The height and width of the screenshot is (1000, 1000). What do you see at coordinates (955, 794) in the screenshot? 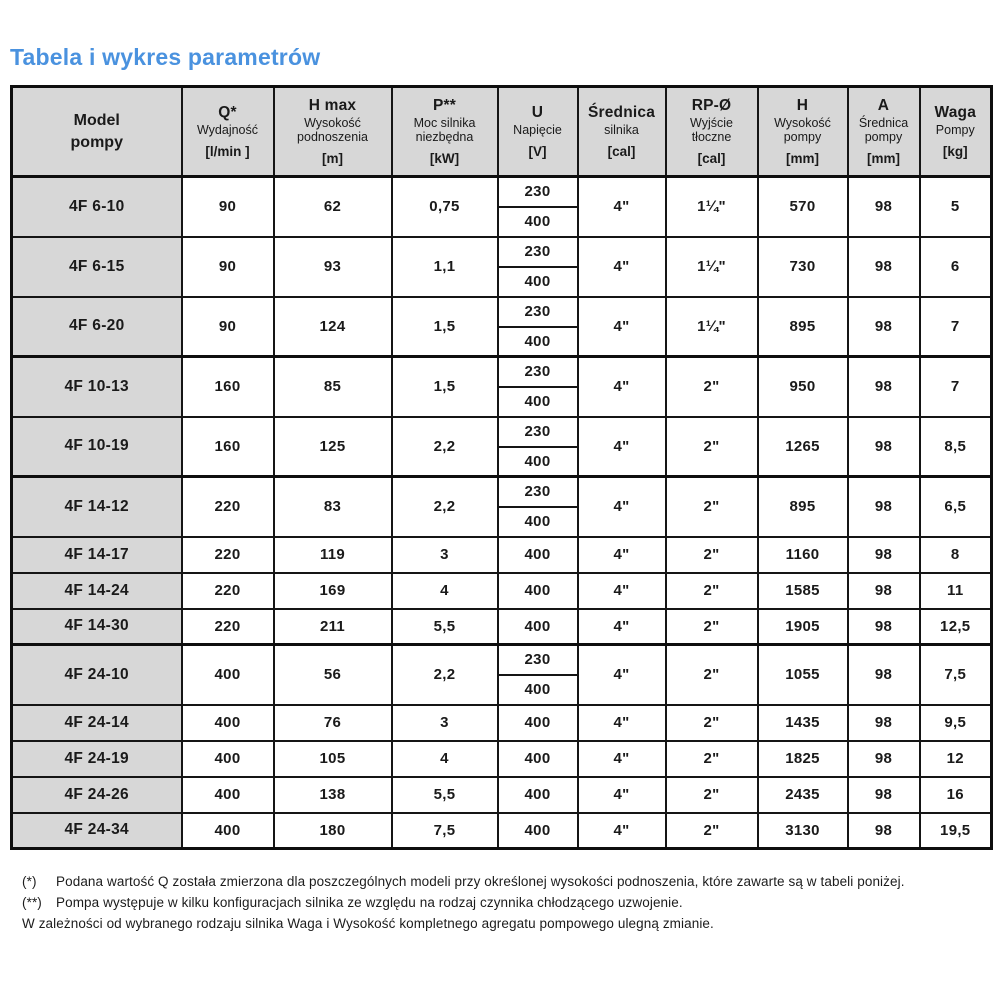
I see `cell-waga: 16` at bounding box center [955, 794].